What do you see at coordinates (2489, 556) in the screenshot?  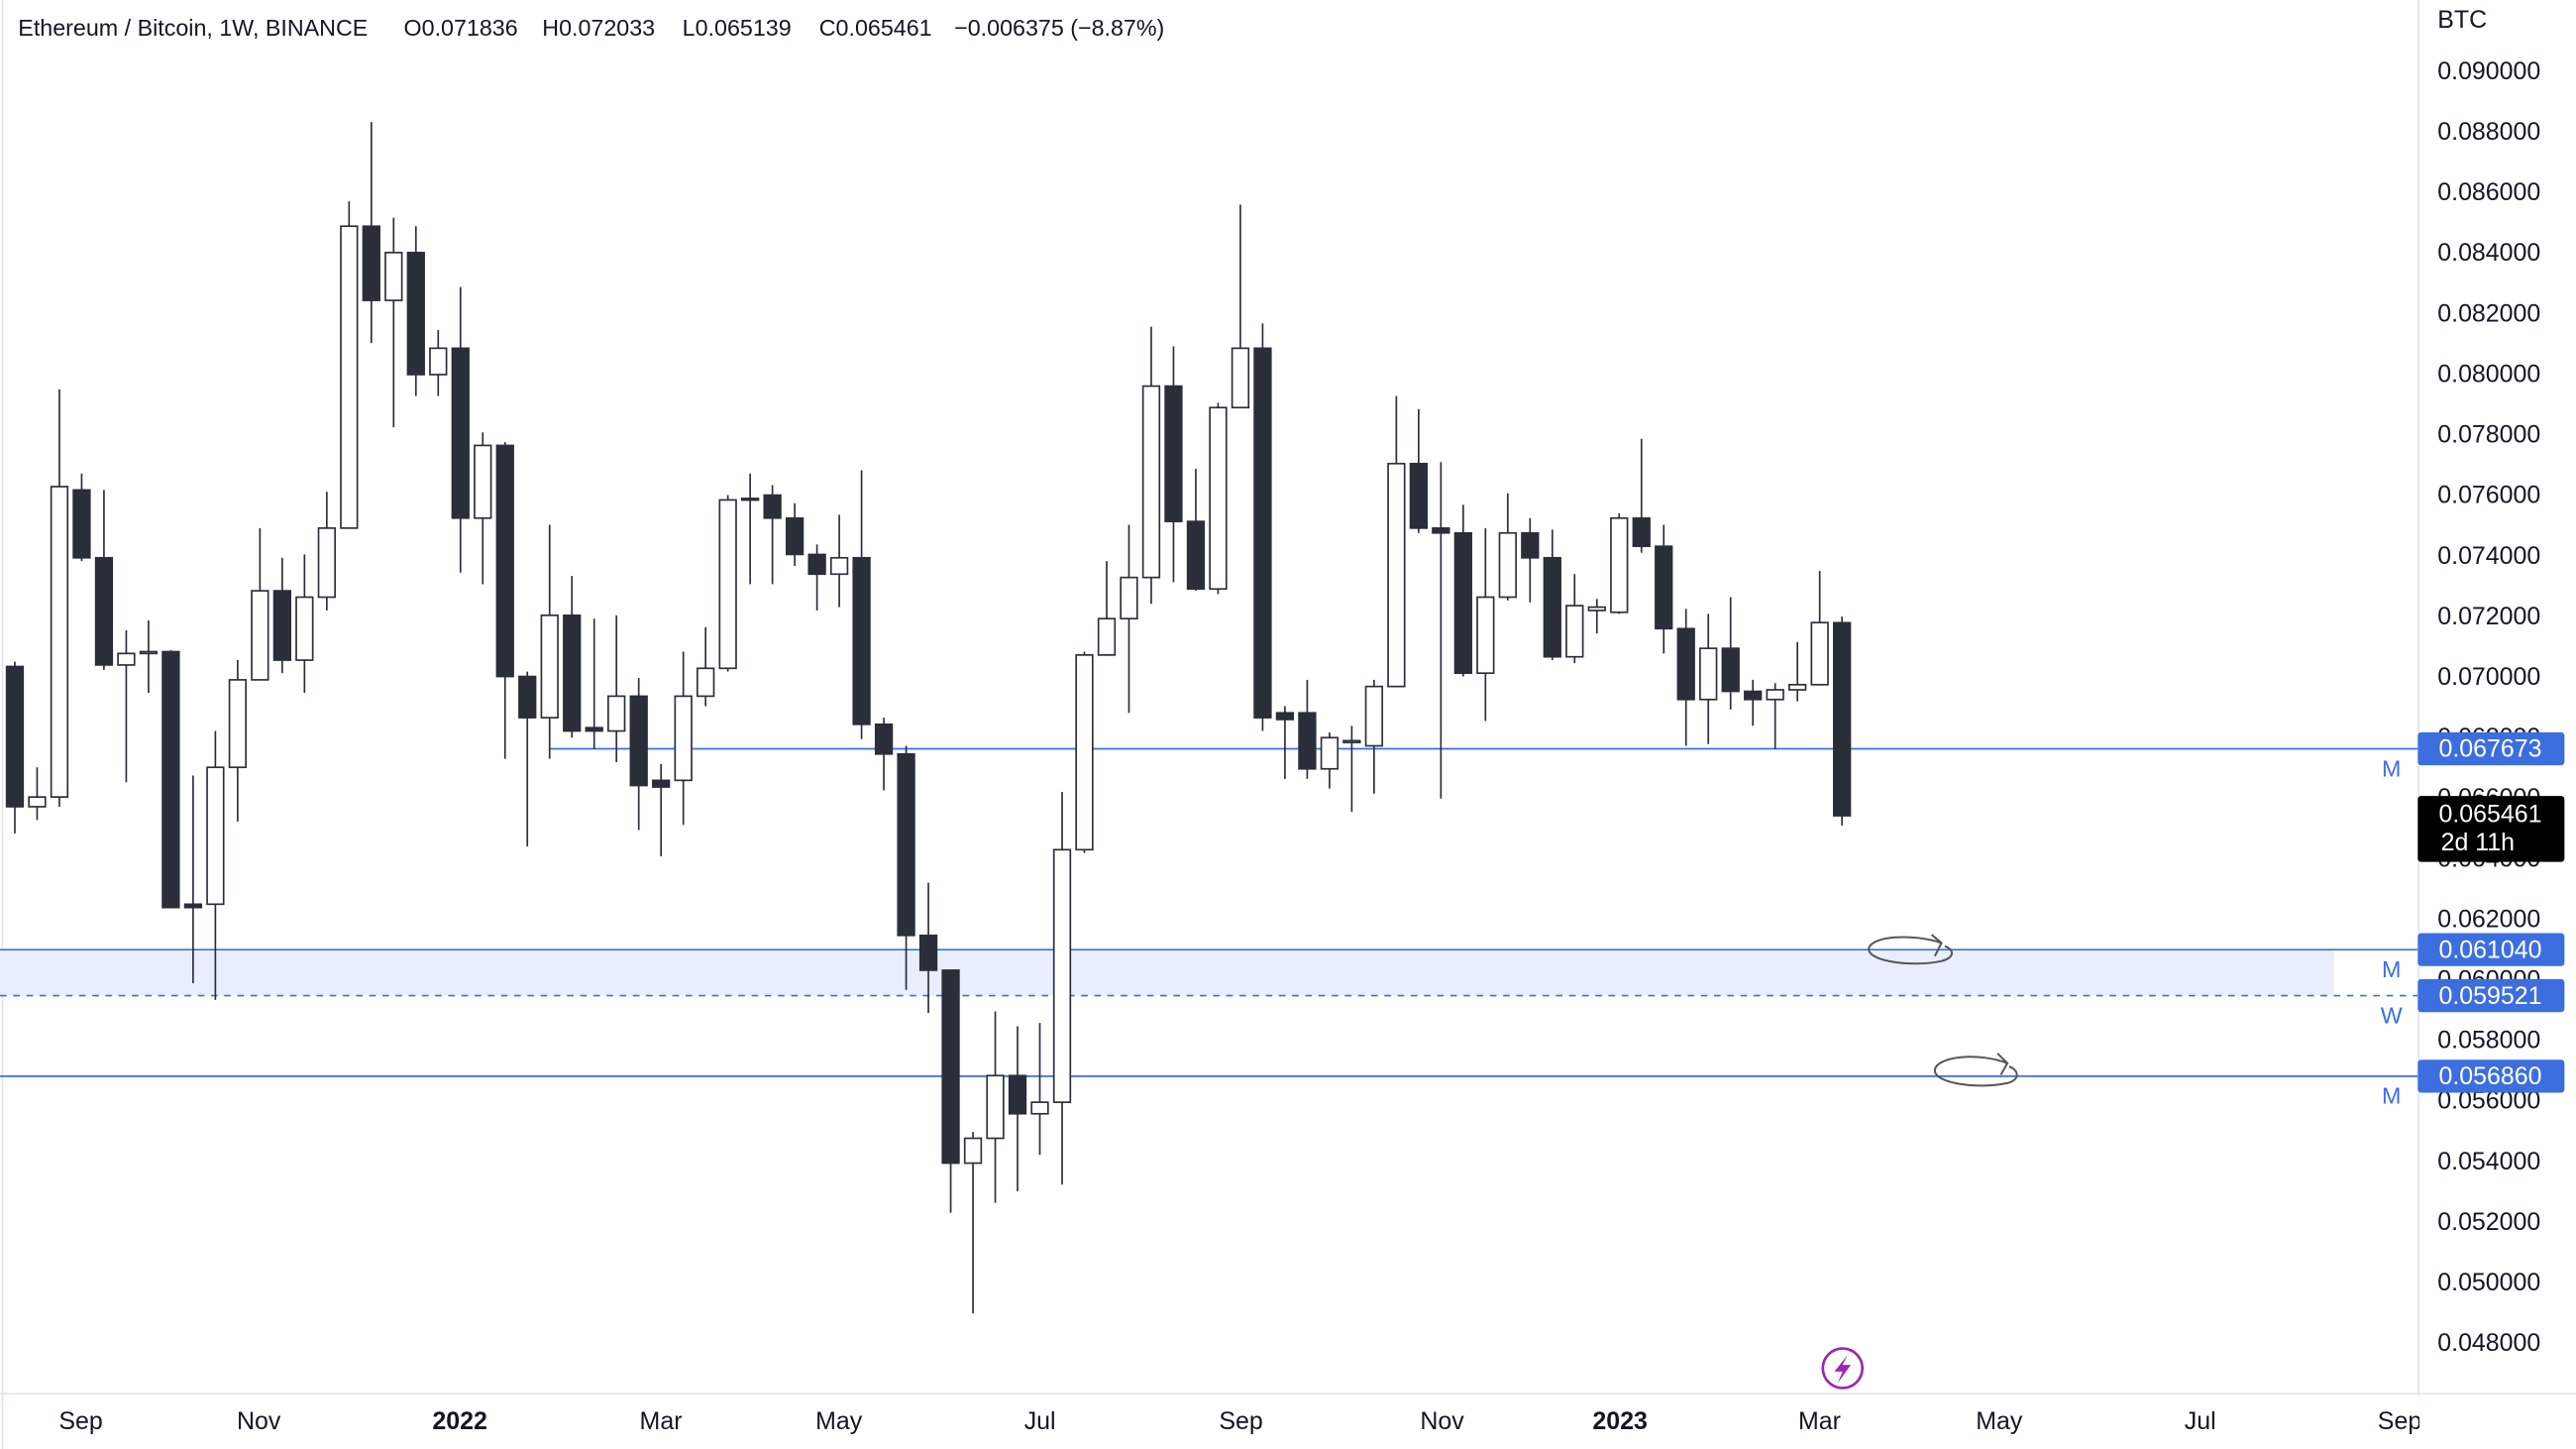 I see `y-tick-label: 0.074000` at bounding box center [2489, 556].